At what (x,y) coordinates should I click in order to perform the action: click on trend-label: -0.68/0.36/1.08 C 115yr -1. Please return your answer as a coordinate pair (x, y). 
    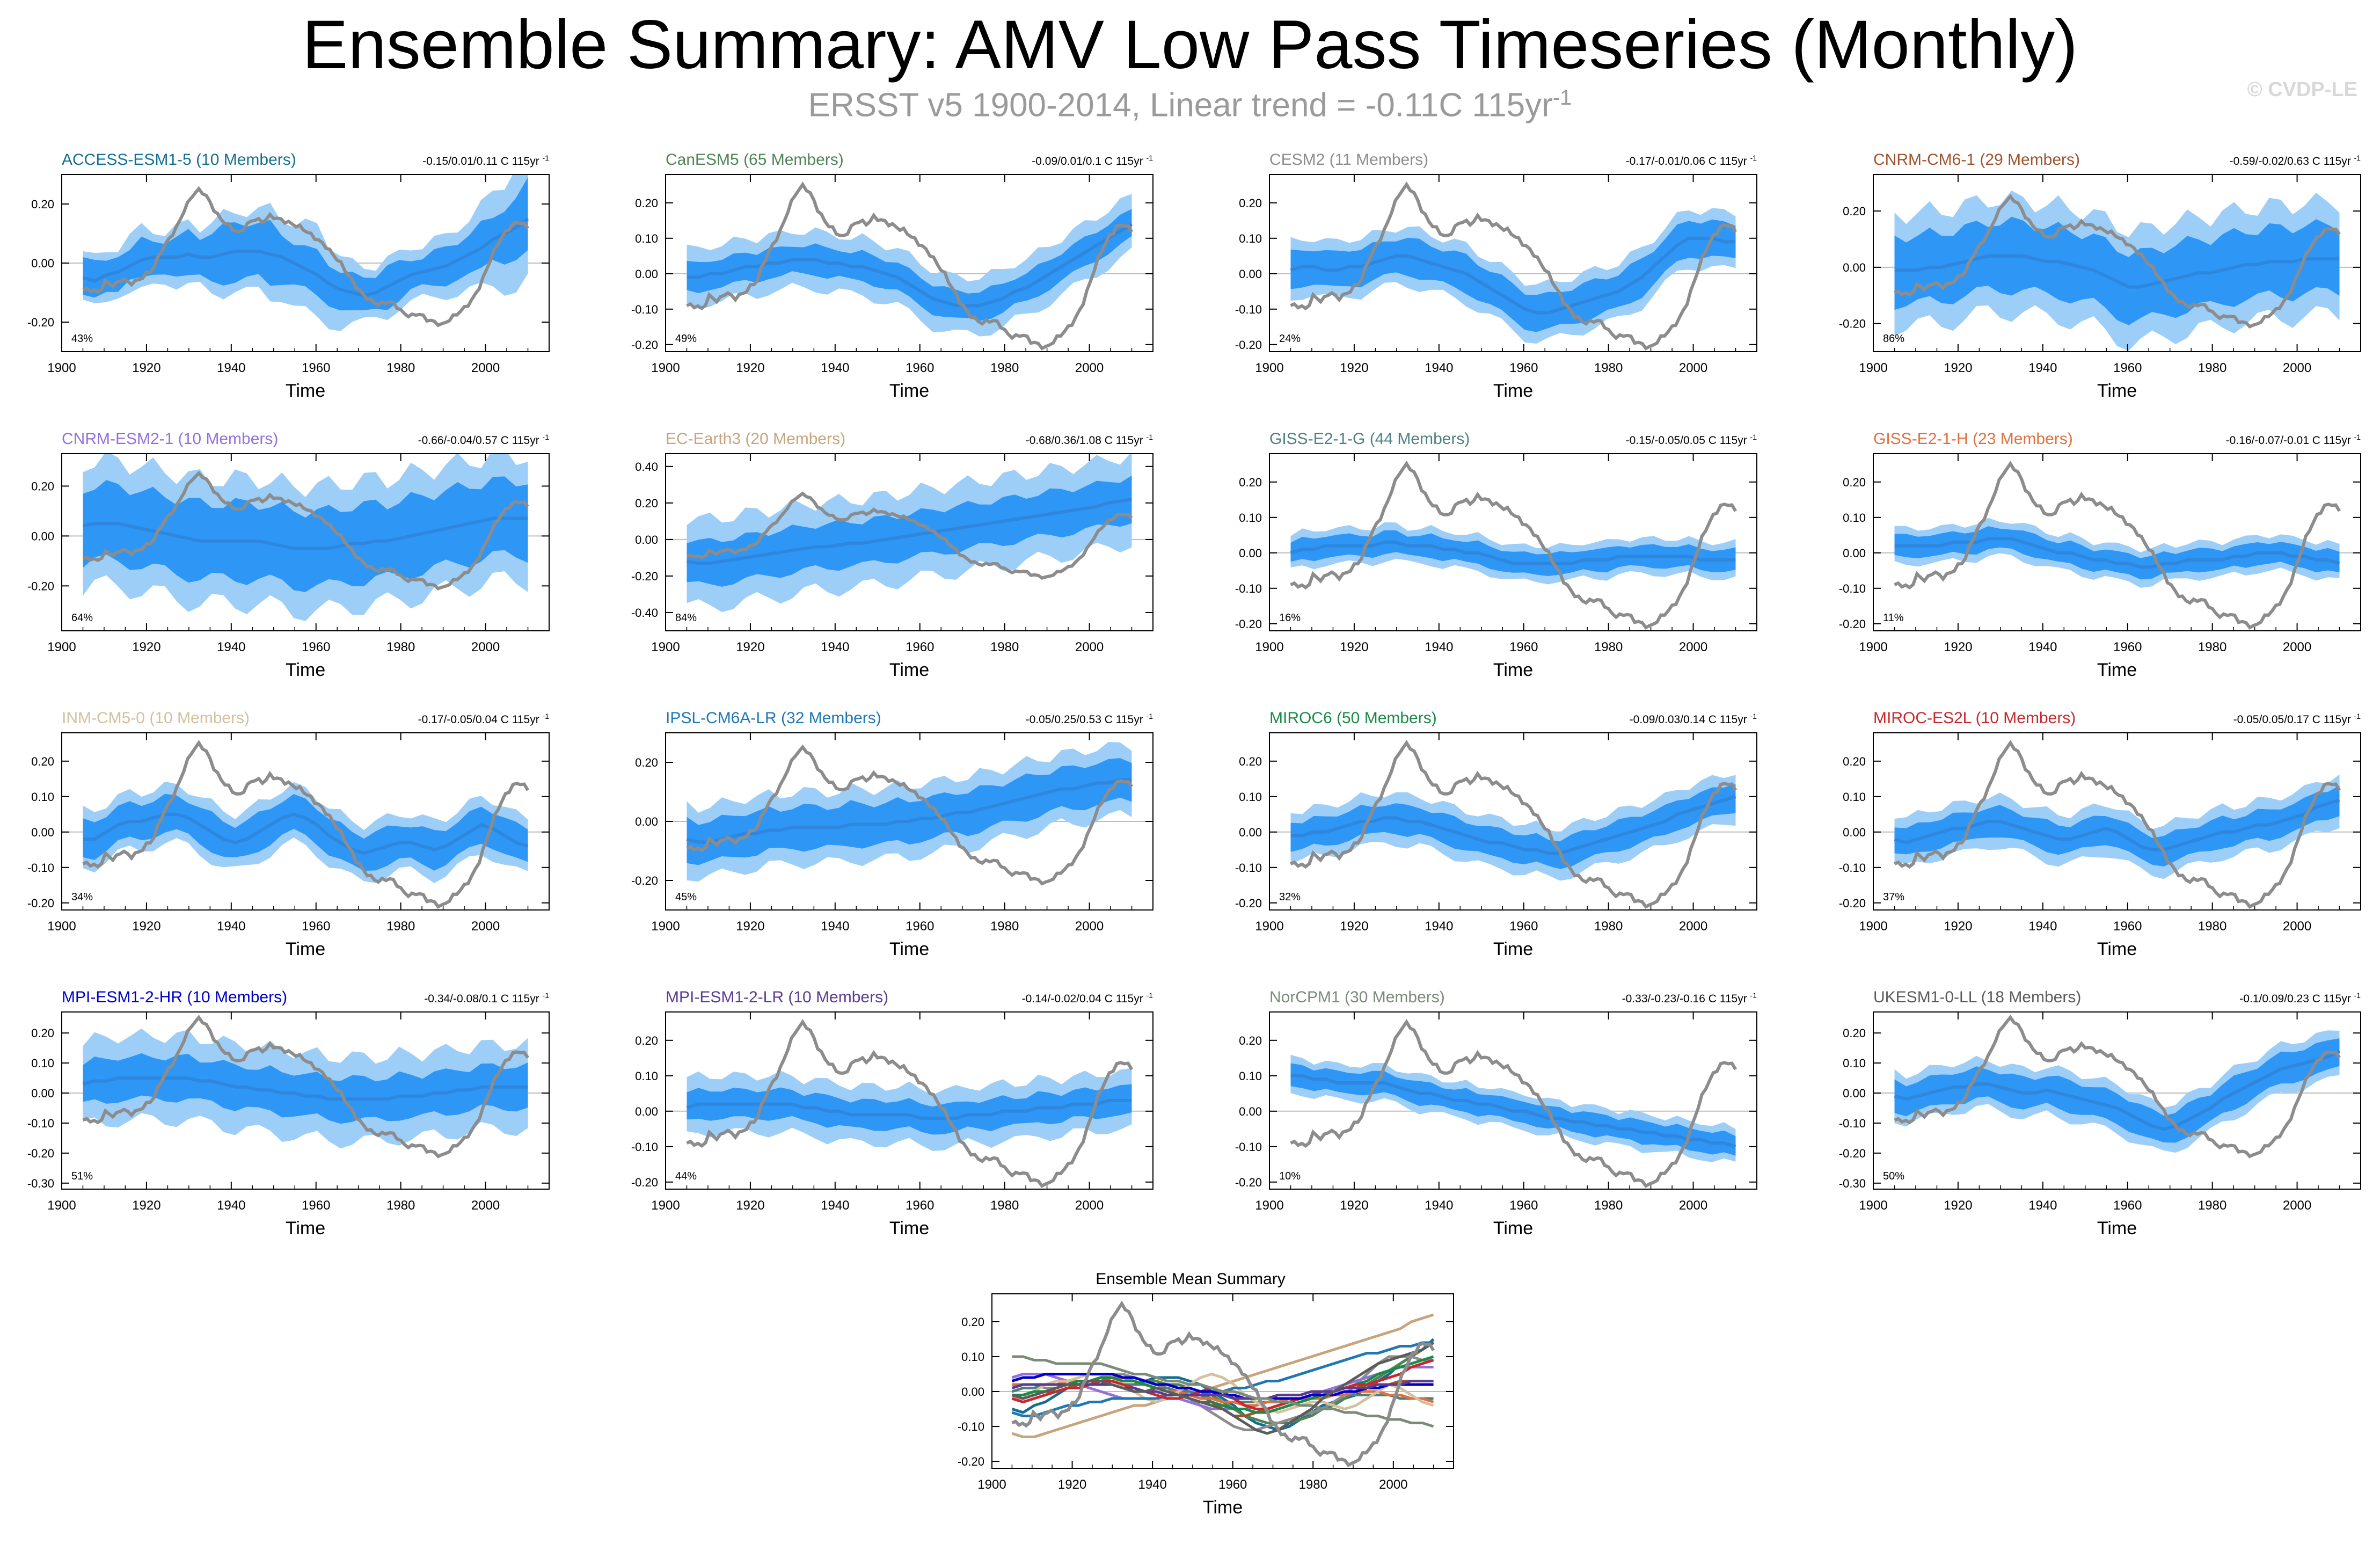
    Looking at the image, I should click on (1090, 440).